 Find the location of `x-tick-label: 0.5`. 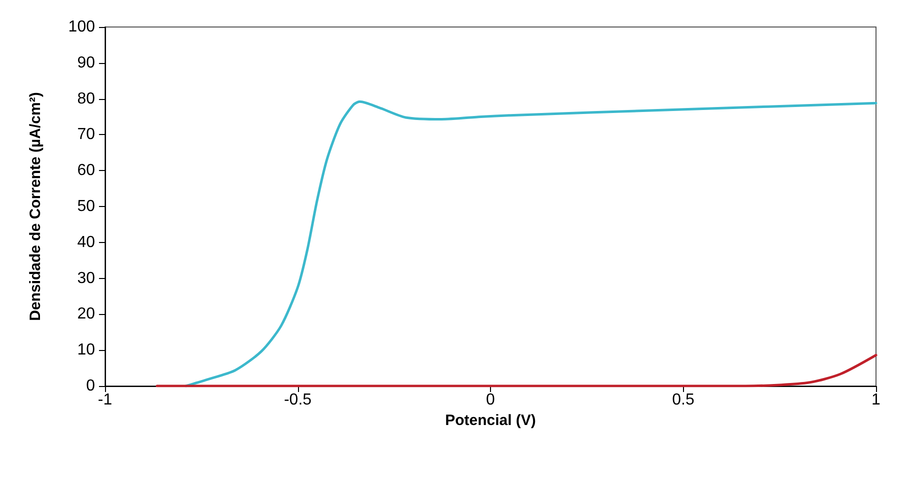

x-tick-label: 0.5 is located at coordinates (683, 400).